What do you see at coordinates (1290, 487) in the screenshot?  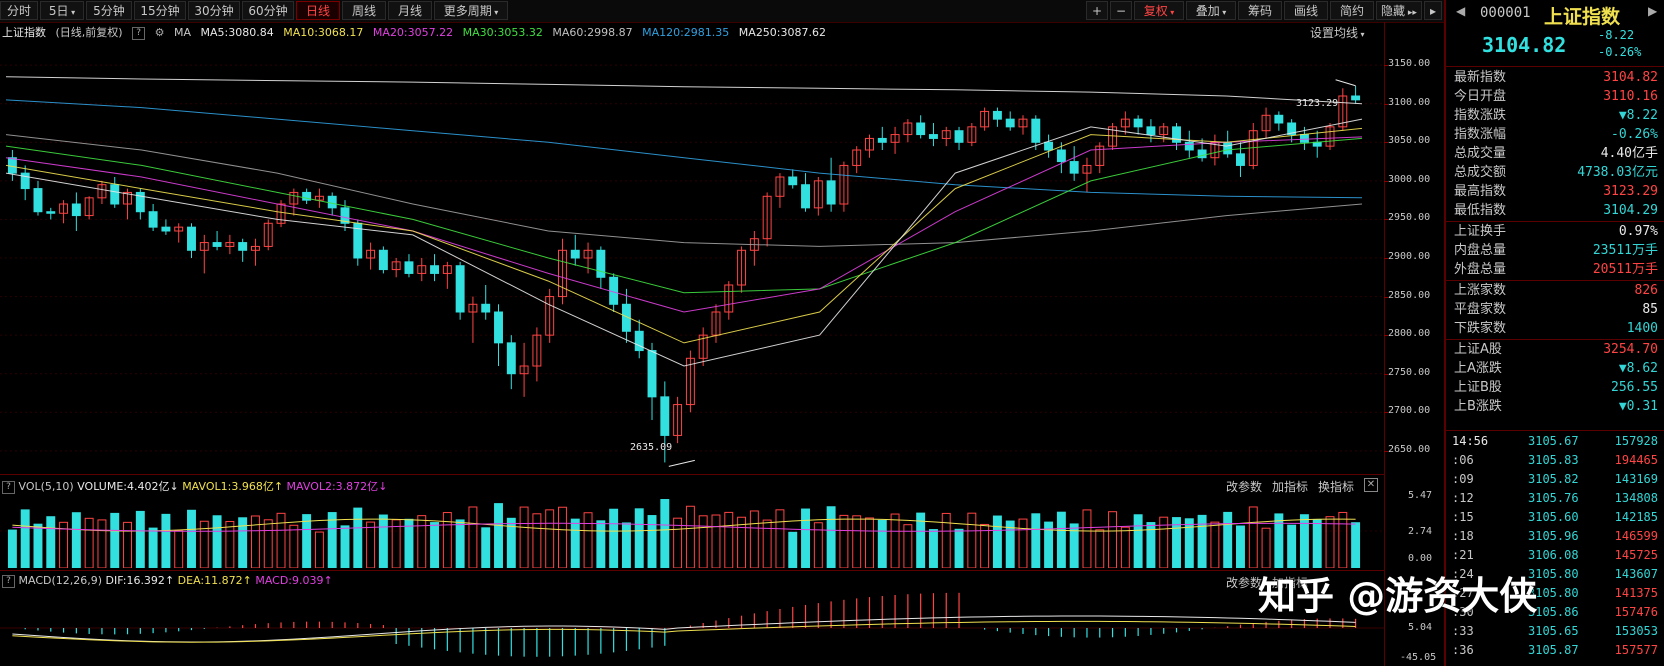 I see `vol-add-indicator: 加指标` at bounding box center [1290, 487].